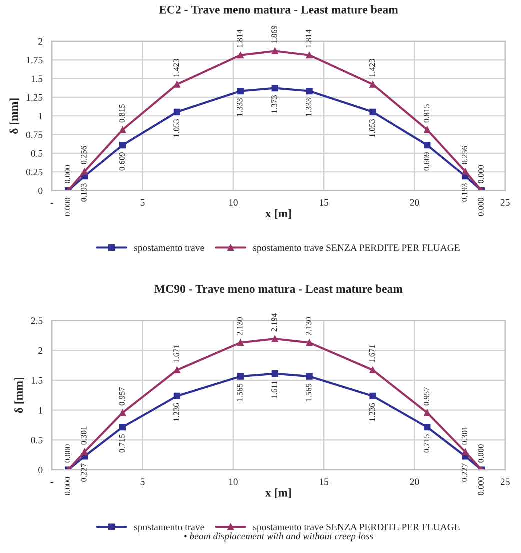  Describe the element at coordinates (275, 322) in the screenshot. I see `data-label: 2.194` at that location.